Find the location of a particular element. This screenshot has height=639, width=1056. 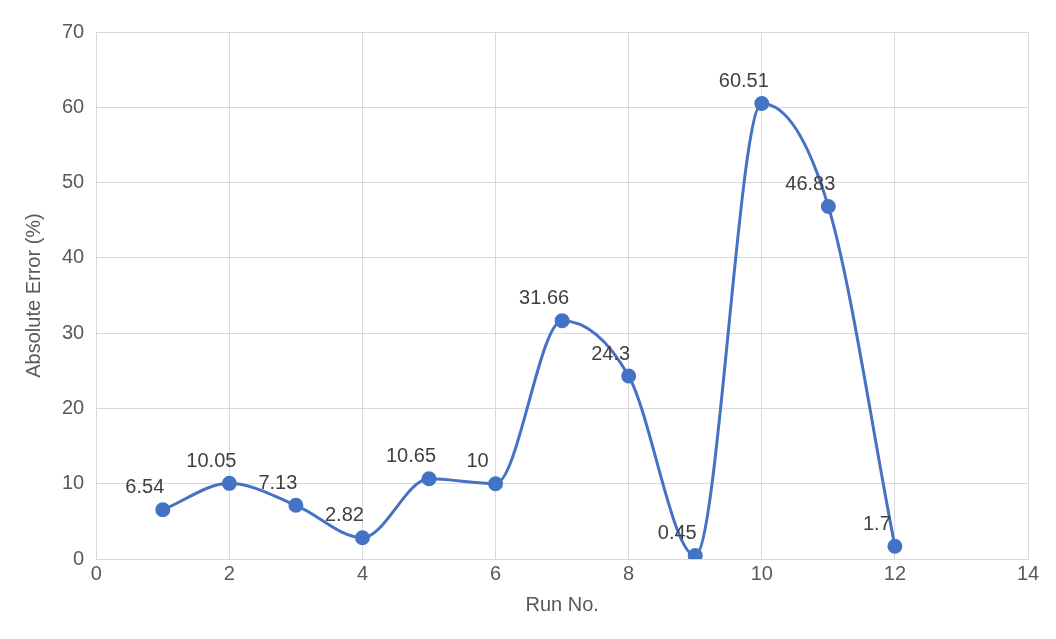

x-tick-label: 0 is located at coordinates (96, 572).